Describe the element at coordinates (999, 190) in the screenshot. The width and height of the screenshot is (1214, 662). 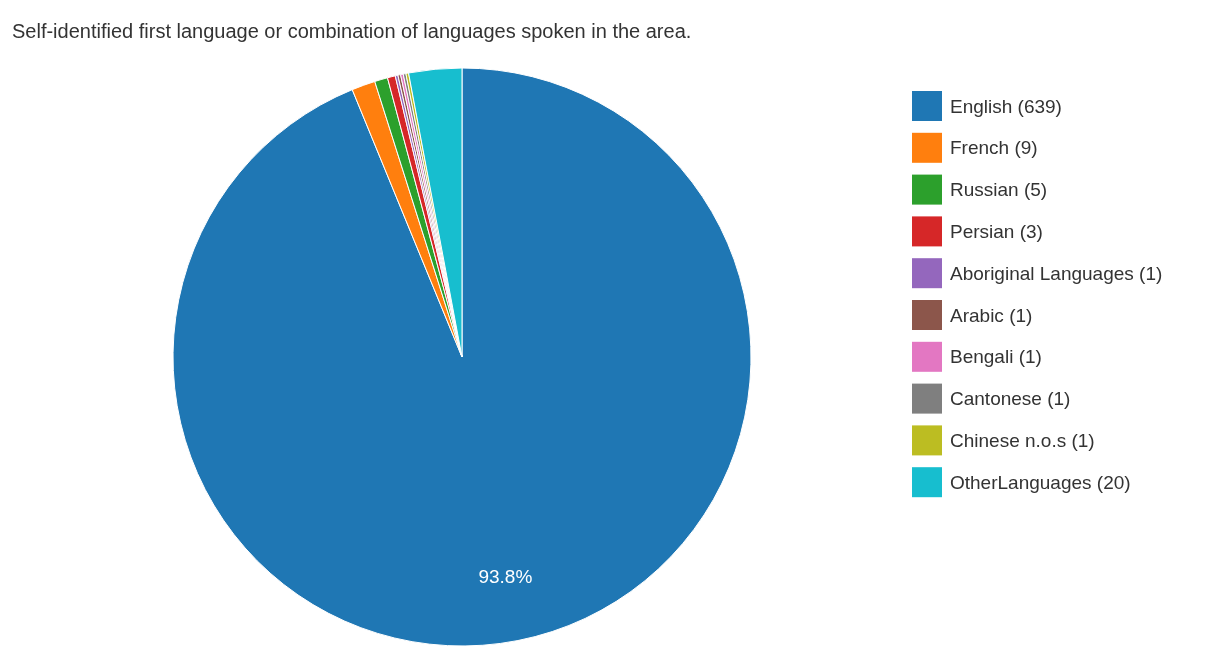
I see `legend-label: Russian (5)` at that location.